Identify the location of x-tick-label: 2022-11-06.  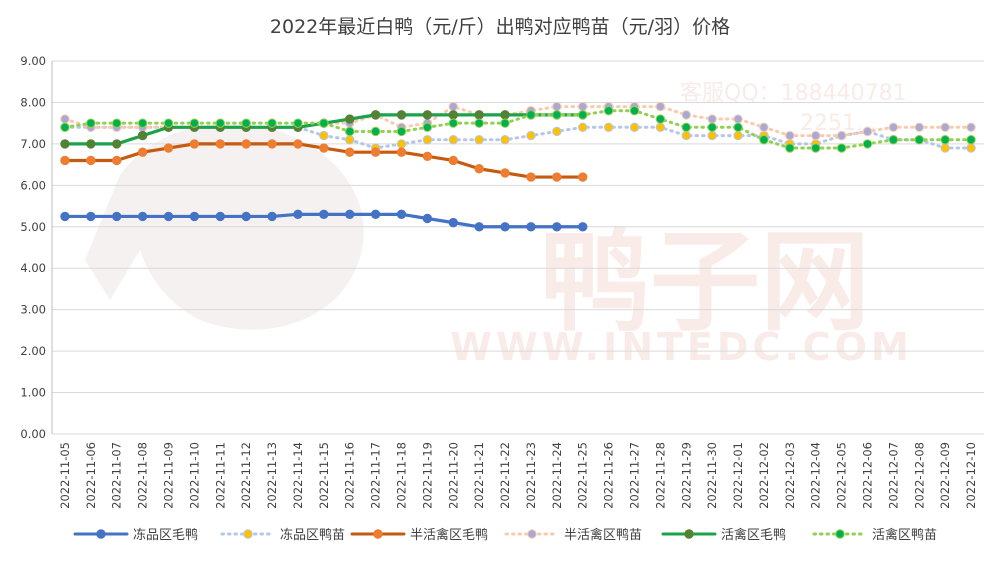
(91, 475).